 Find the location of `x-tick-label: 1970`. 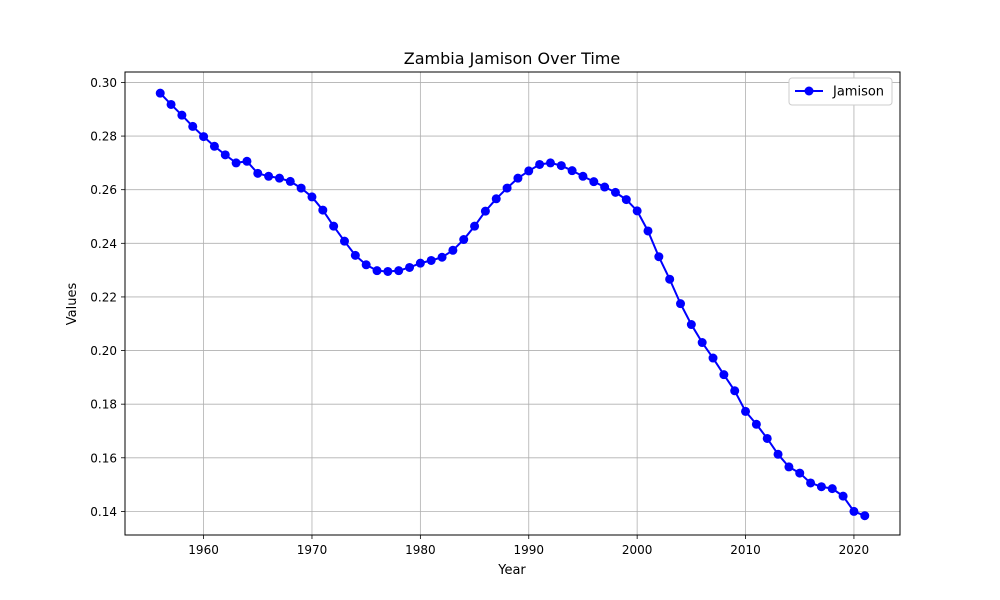

x-tick-label: 1970 is located at coordinates (312, 550).